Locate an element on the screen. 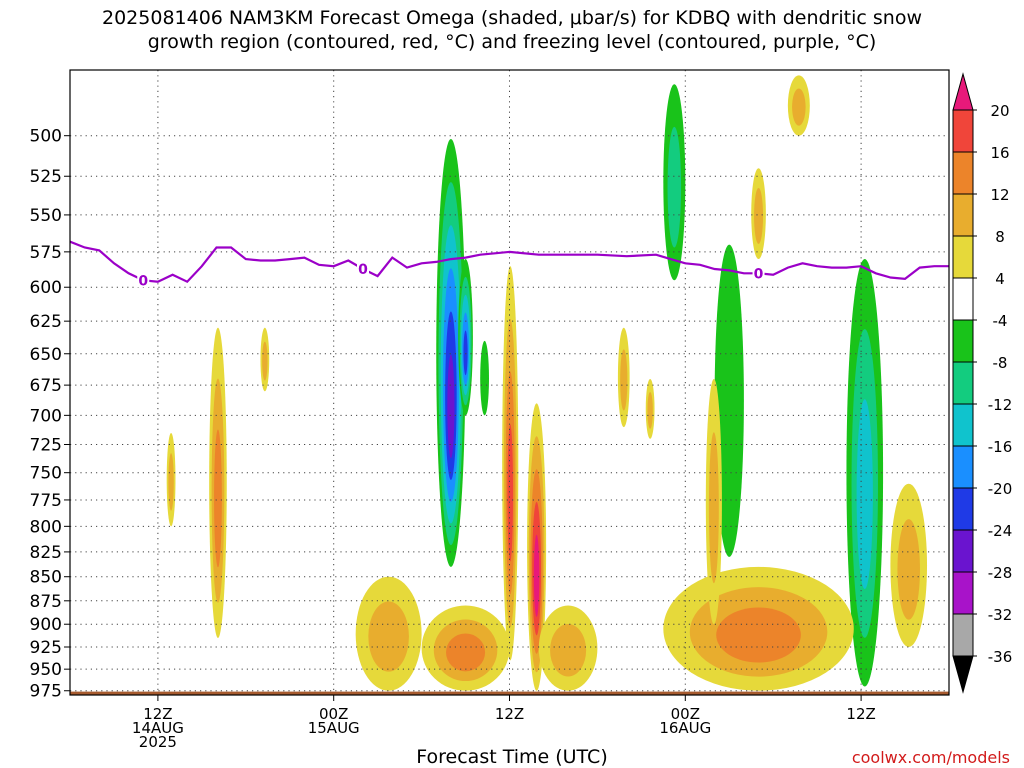 The height and width of the screenshot is (768, 1024). credit-link: coolwx.com/models is located at coordinates (930, 757).